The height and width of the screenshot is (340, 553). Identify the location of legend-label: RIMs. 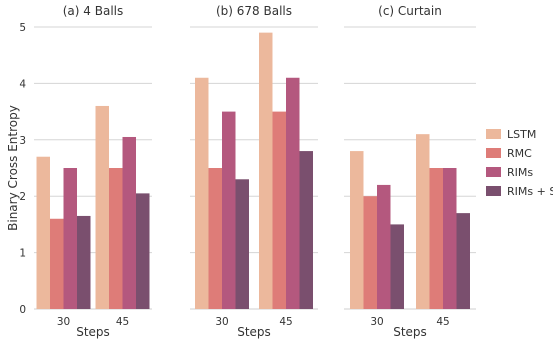
(520, 172).